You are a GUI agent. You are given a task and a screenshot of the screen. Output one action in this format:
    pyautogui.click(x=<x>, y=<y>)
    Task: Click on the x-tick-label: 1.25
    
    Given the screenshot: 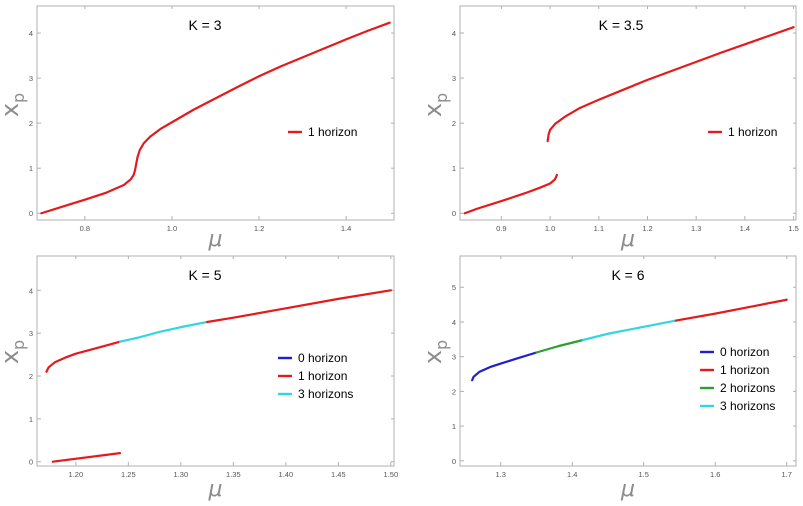 What is the action you would take?
    pyautogui.click(x=128, y=474)
    